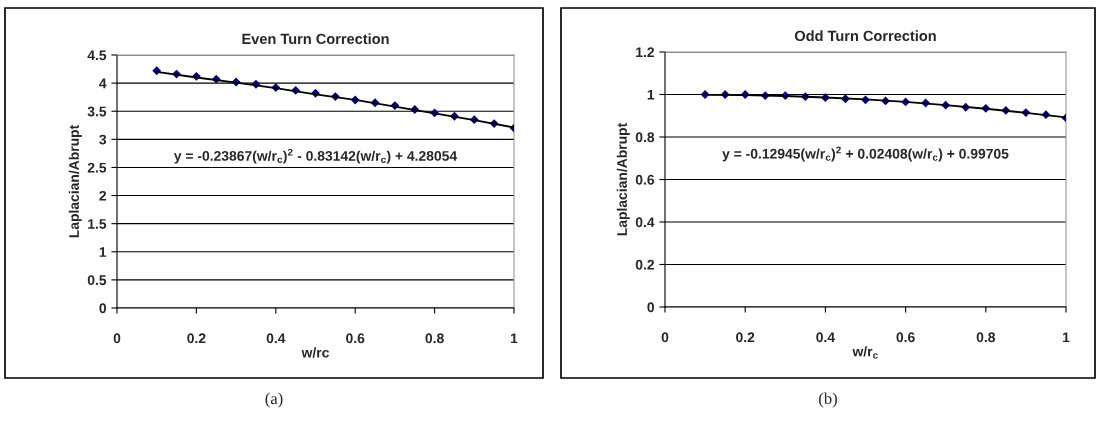 Image resolution: width=1099 pixels, height=427 pixels. I want to click on y-tick-label: 3, so click(103, 139).